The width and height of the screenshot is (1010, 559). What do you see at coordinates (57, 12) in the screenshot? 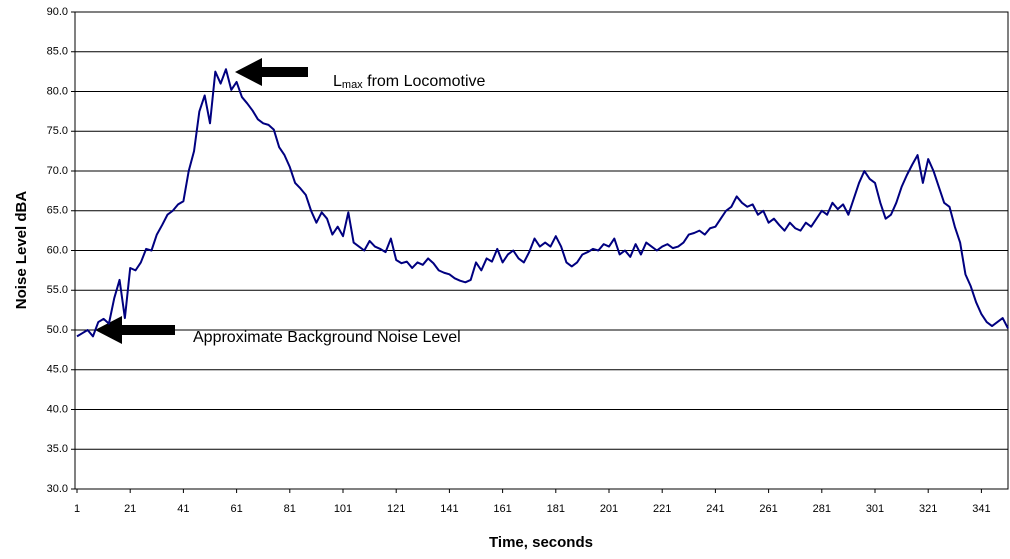
I see `y-tick-label: 90.0` at bounding box center [57, 12].